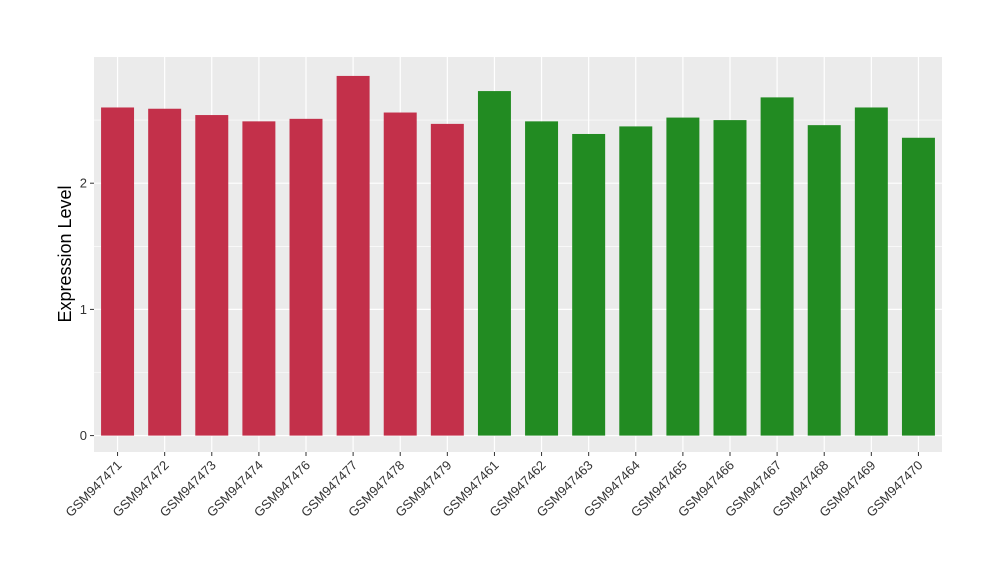  Describe the element at coordinates (400, 274) in the screenshot. I see `bar-GSM947478` at that location.